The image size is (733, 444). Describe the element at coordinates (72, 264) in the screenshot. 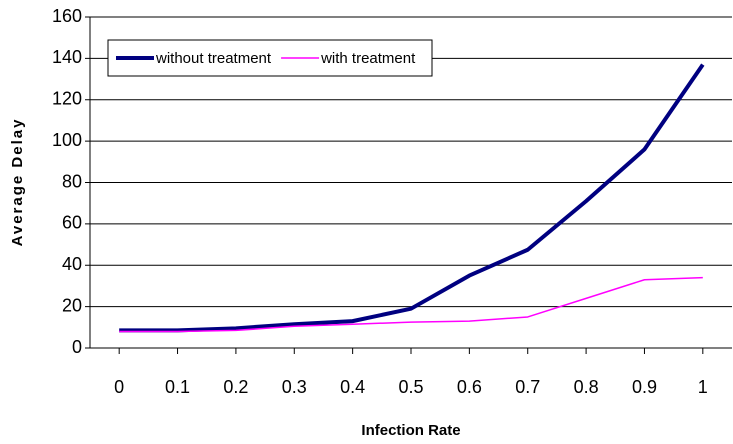

I see `y-tick-label: 40` at that location.